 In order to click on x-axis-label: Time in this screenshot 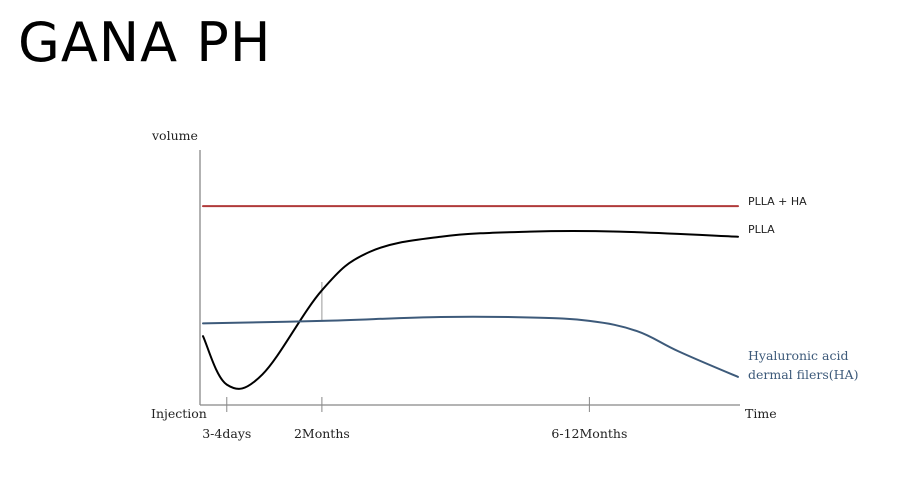, I will do `click(761, 413)`.